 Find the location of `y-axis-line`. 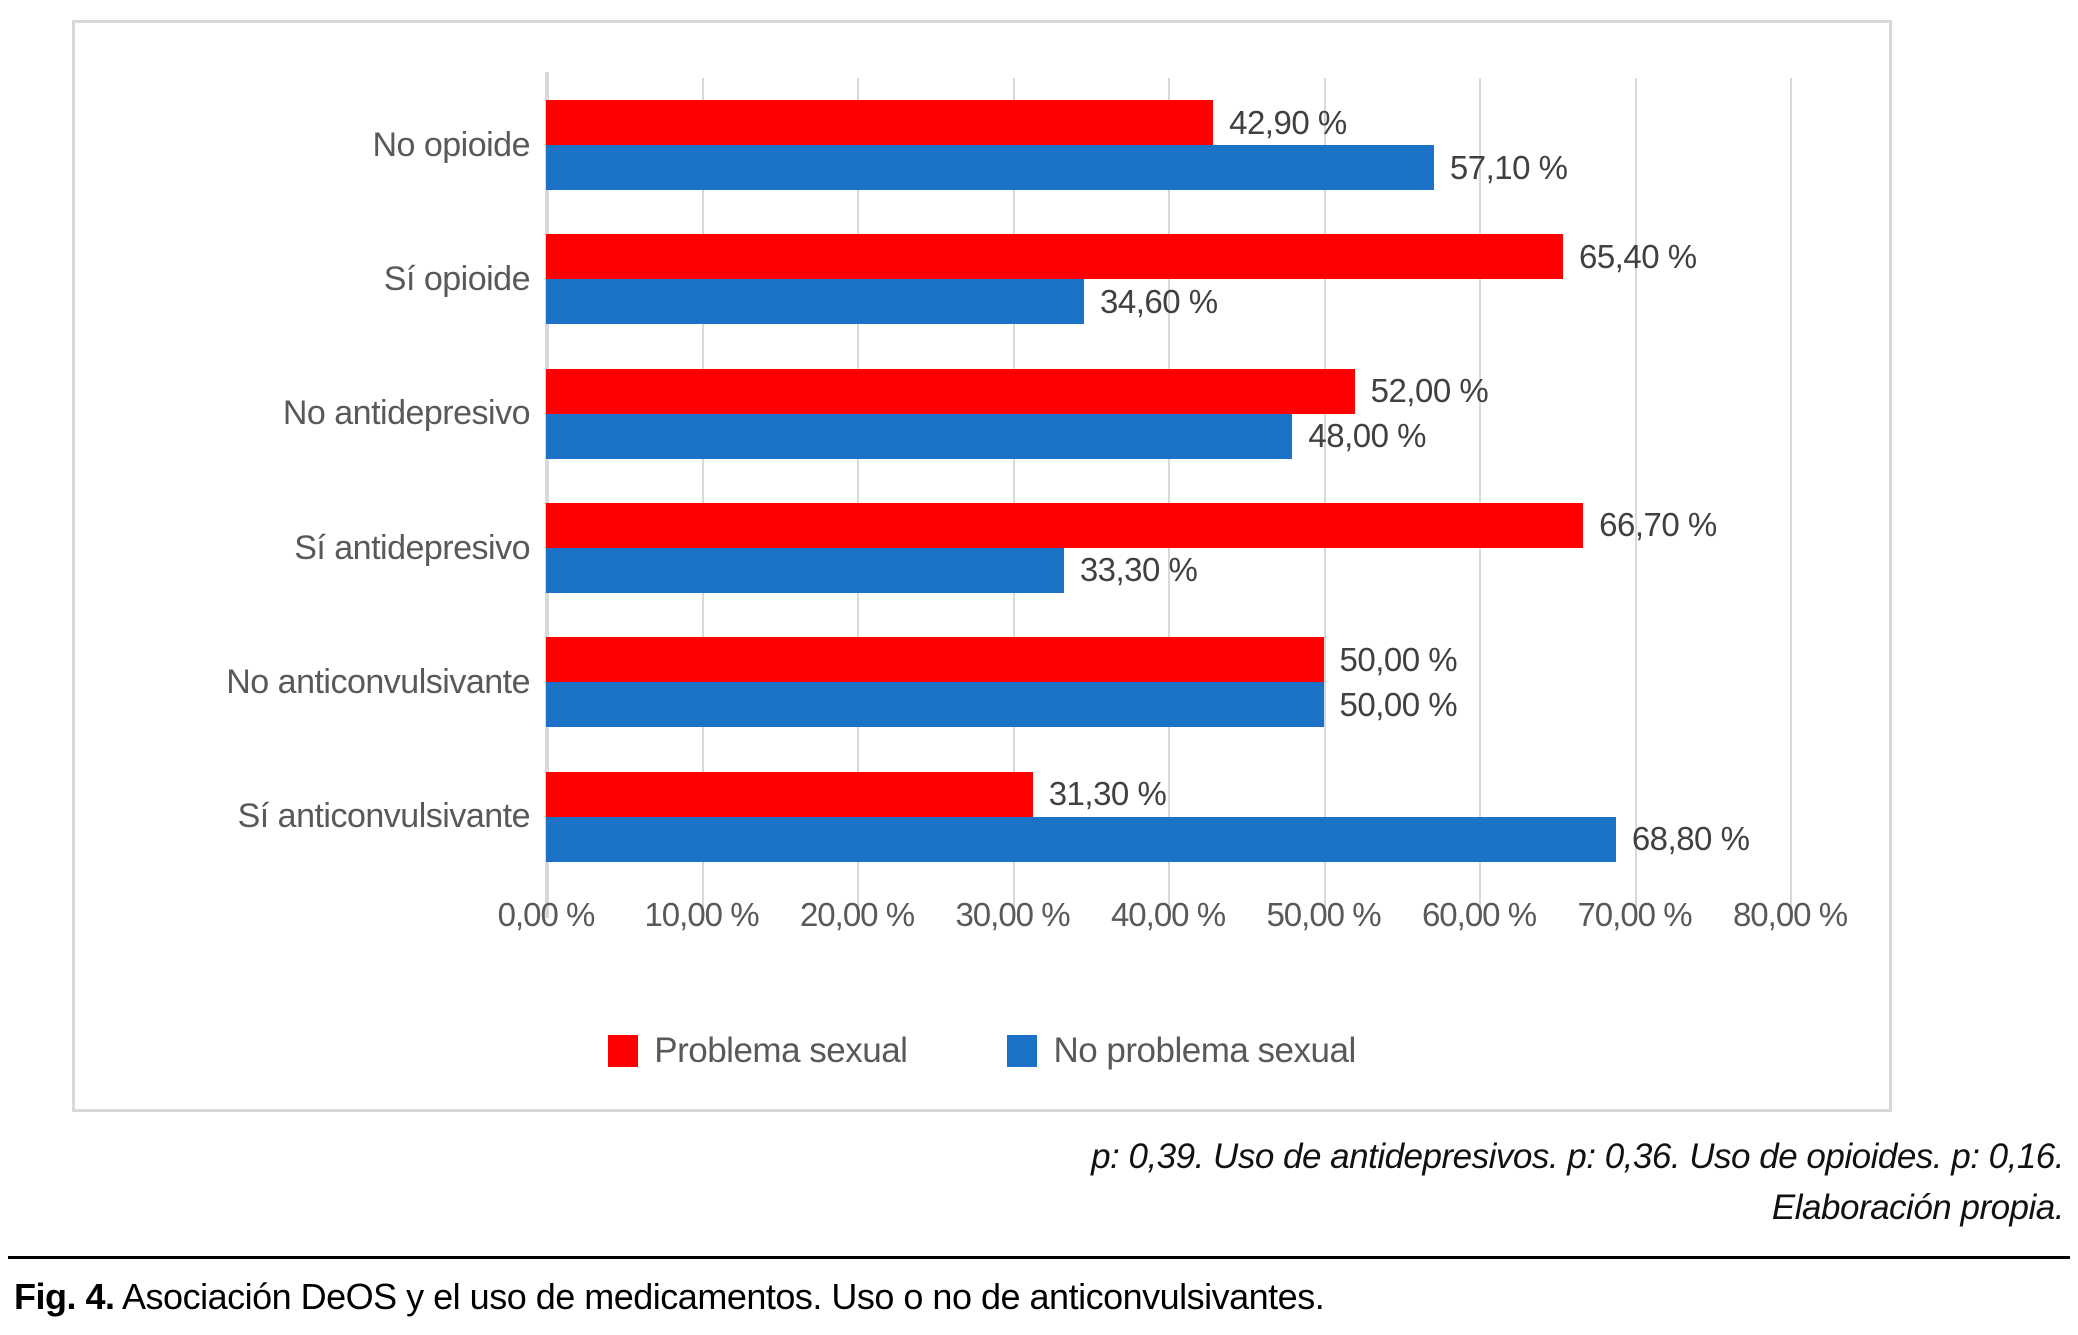

y-axis-line is located at coordinates (547, 495).